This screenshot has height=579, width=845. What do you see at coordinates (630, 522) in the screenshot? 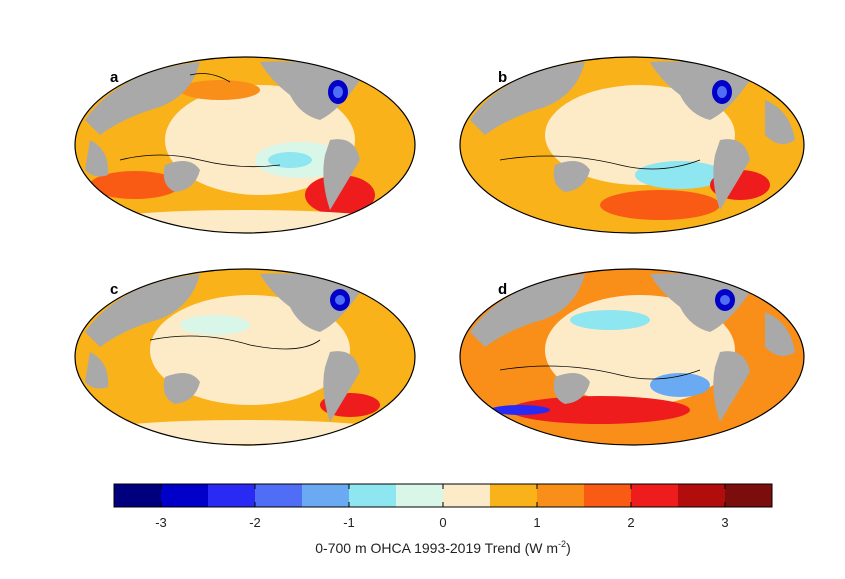
I see `colorbar-tick-label: 2` at bounding box center [630, 522].